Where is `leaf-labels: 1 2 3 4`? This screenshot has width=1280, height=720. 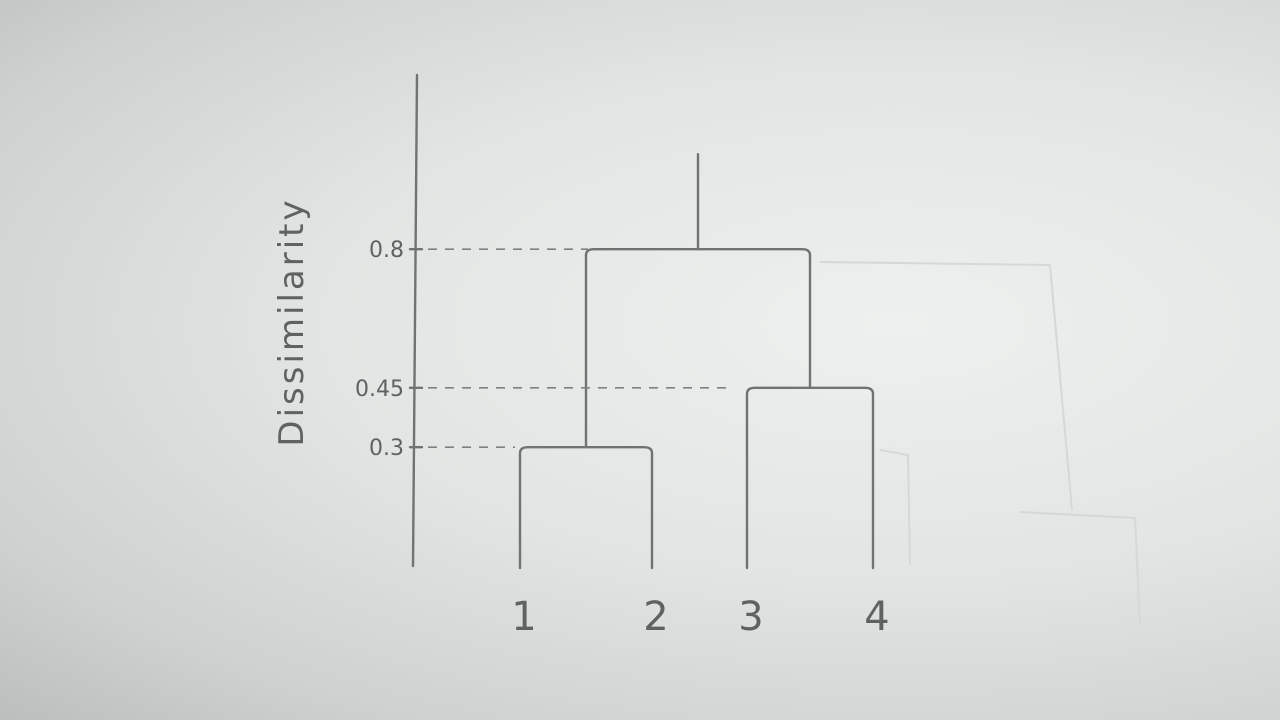
leaf-labels: 1 2 3 4 is located at coordinates (700, 617).